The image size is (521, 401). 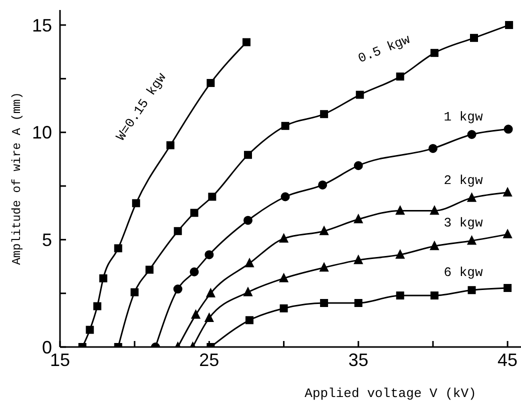 I want to click on series-label: 3 kgw, so click(x=463, y=223).